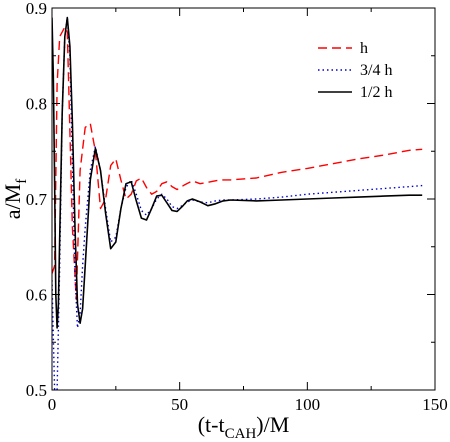 The width and height of the screenshot is (450, 442). I want to click on y-tick-label: 0.9, so click(36, 9).